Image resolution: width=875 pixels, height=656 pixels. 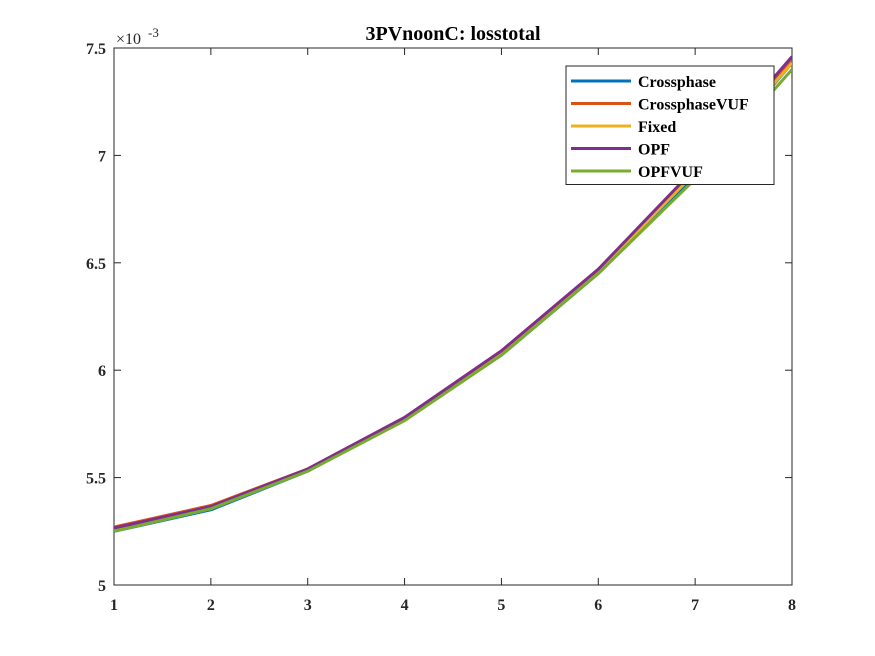 I want to click on y-tick-label: 6, so click(x=102, y=371).